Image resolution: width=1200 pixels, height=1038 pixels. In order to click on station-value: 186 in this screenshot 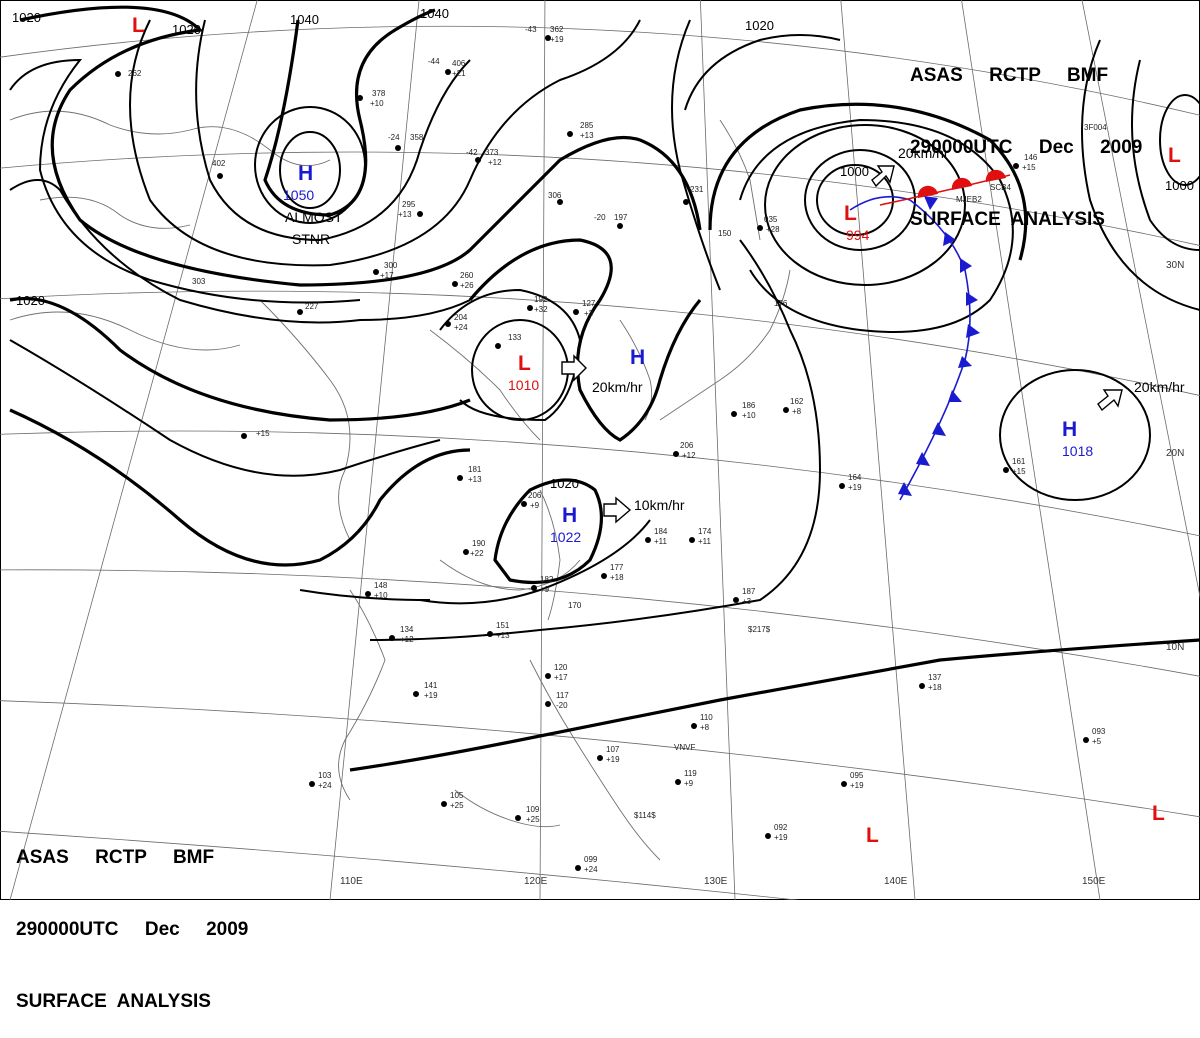, I will do `click(749, 405)`.